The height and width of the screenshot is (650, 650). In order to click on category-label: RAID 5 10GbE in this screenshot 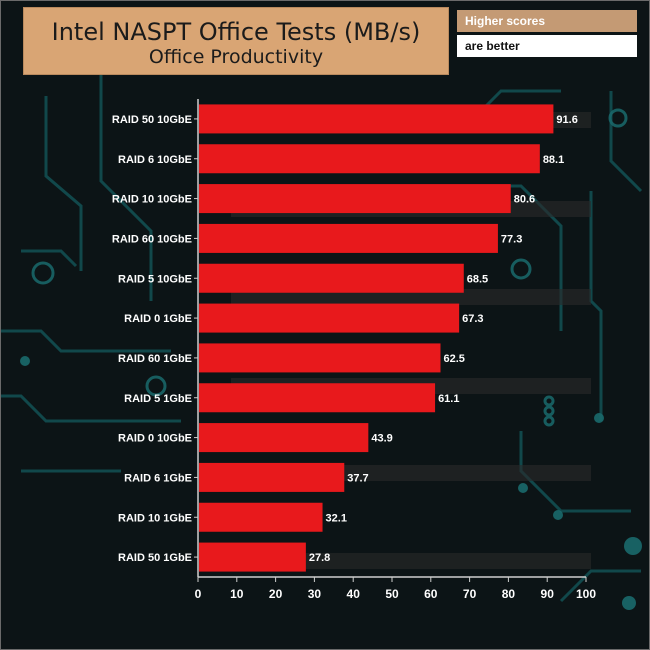, I will do `click(155, 279)`.